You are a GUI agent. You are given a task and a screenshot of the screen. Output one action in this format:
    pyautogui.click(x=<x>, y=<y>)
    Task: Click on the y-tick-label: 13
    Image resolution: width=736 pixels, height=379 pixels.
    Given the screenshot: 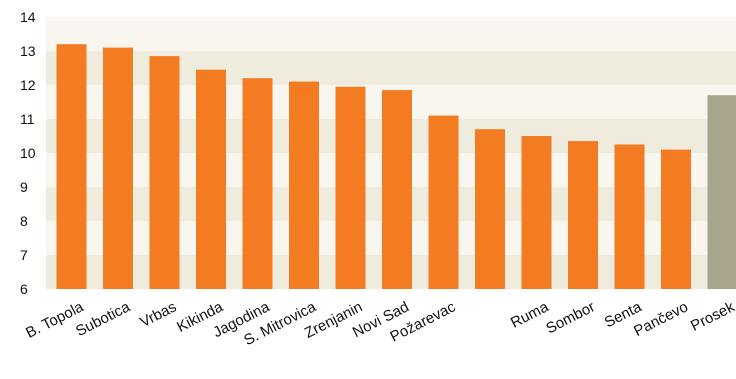 What is the action you would take?
    pyautogui.click(x=28, y=51)
    